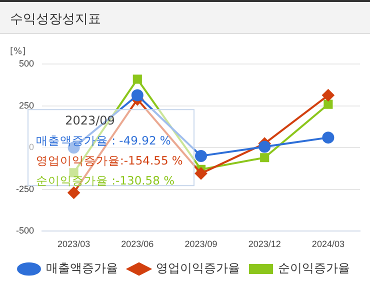 The height and width of the screenshot is (285, 370). Describe the element at coordinates (105, 181) in the screenshot. I see `annotation: 순이익증가율 :-130.58 %` at that location.